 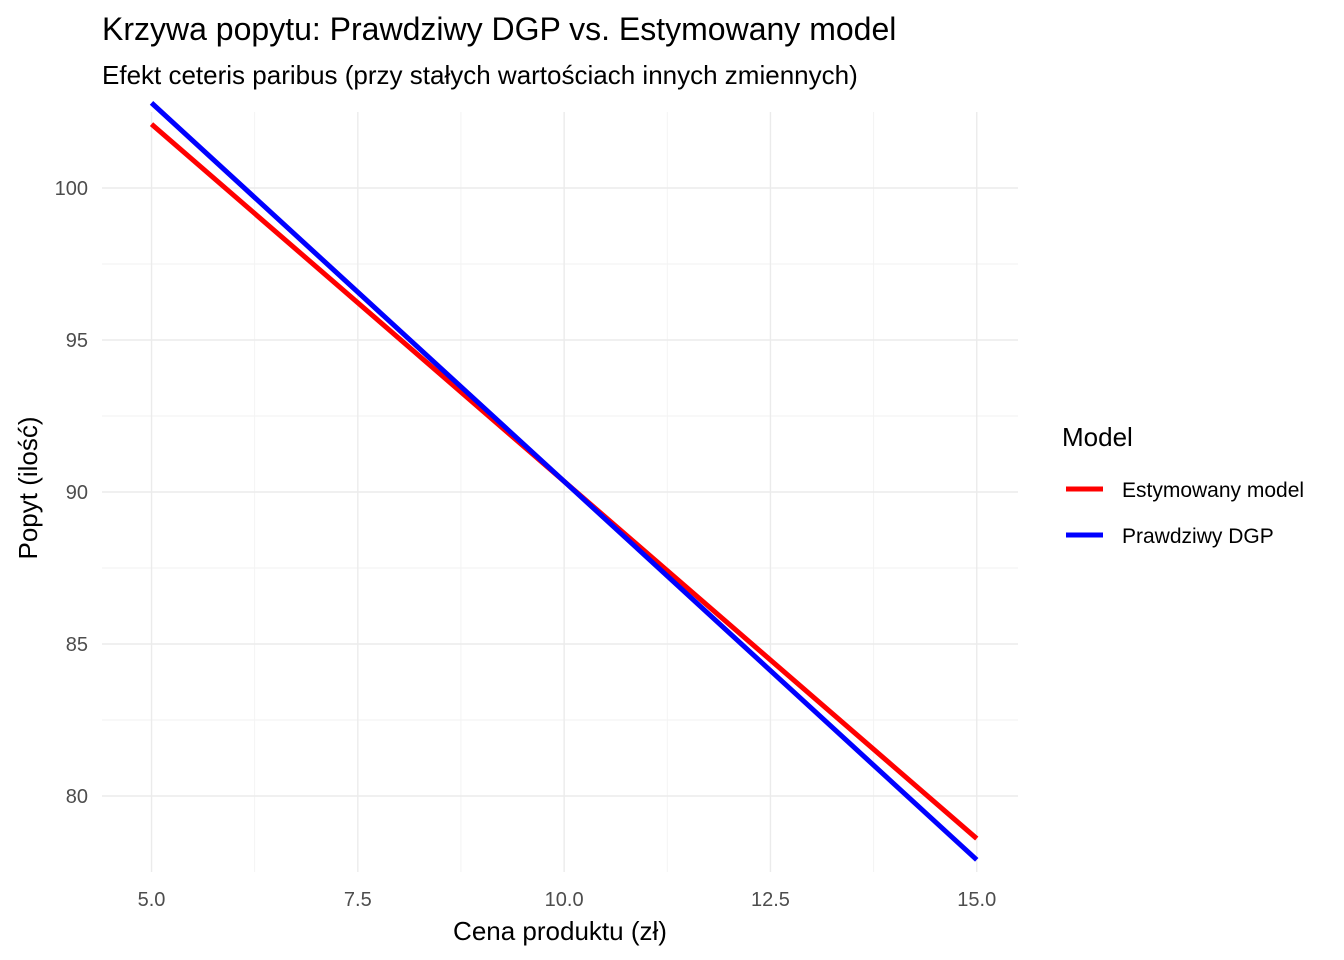 I want to click on x-axis-title: Cena produktu (zł), so click(x=560, y=931).